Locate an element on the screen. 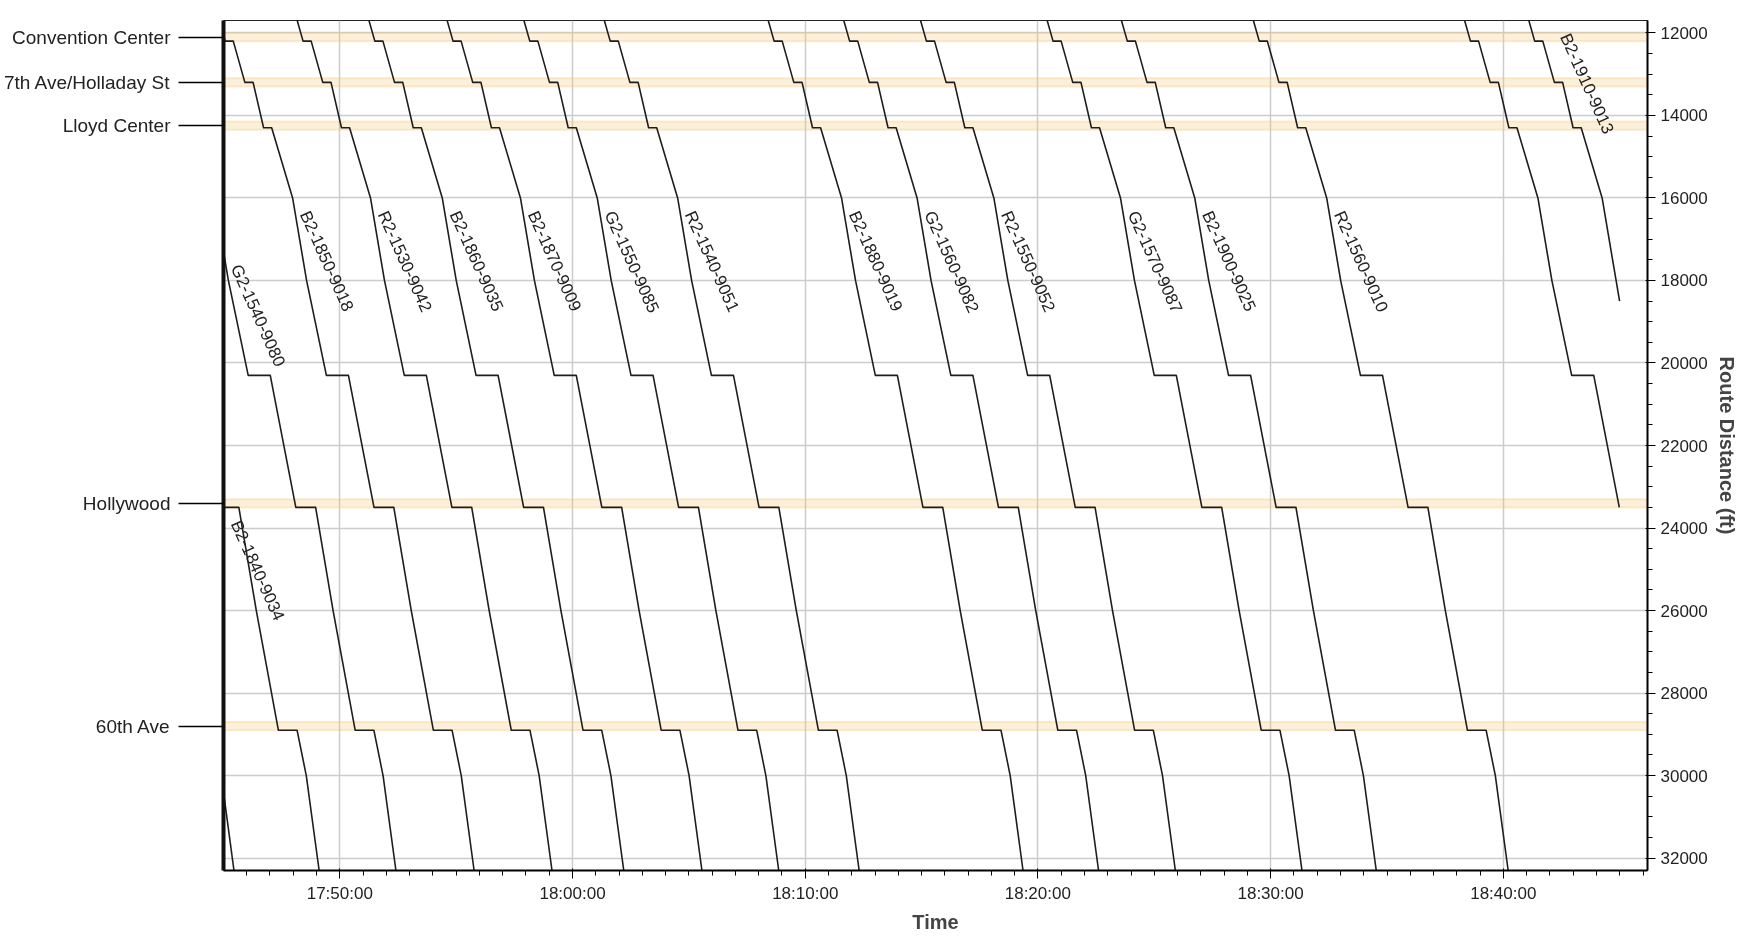  y-tick-label: 32000 is located at coordinates (1684, 859).